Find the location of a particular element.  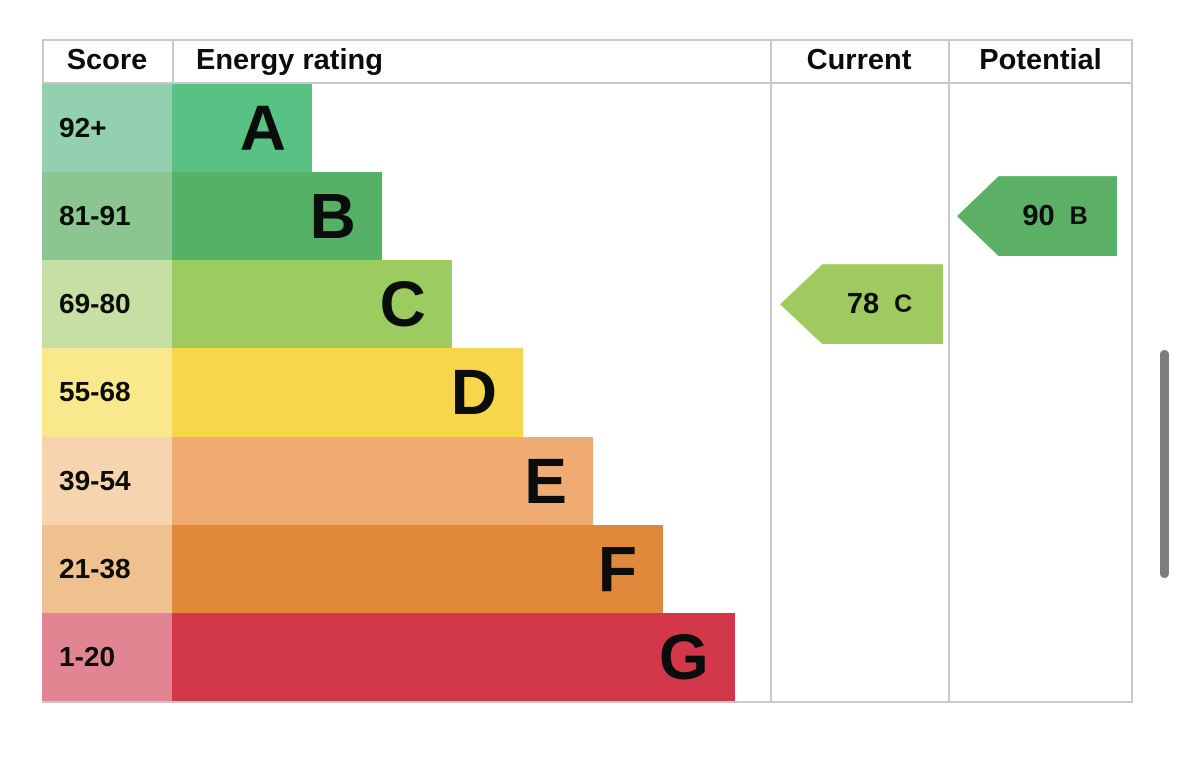

epc-band-row: 21-38 F is located at coordinates (495, 568).